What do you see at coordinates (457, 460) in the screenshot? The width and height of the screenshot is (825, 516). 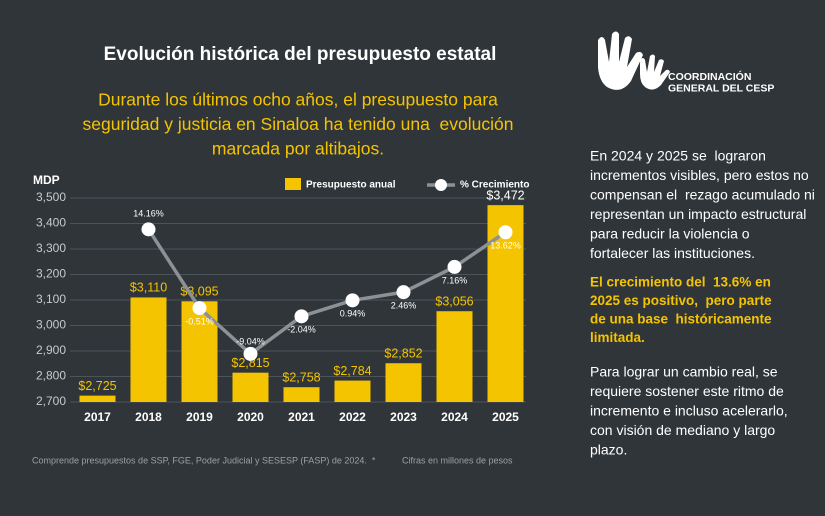 I see `footnote: Cifras en millones de pesos` at bounding box center [457, 460].